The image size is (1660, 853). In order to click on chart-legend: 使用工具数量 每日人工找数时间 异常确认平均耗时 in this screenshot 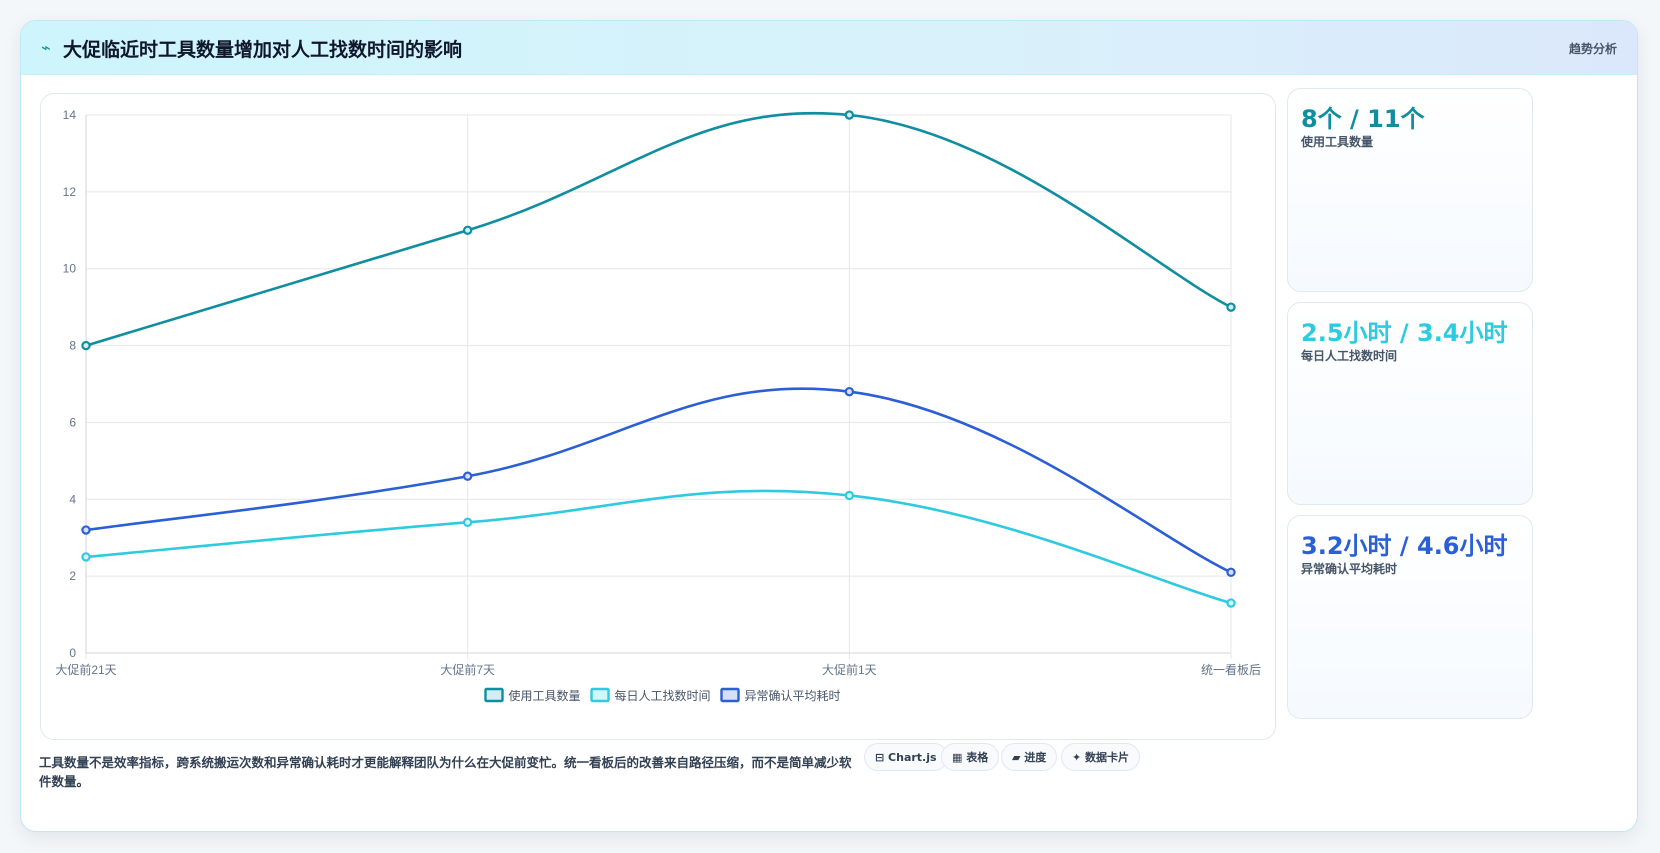, I will do `click(662, 695)`.